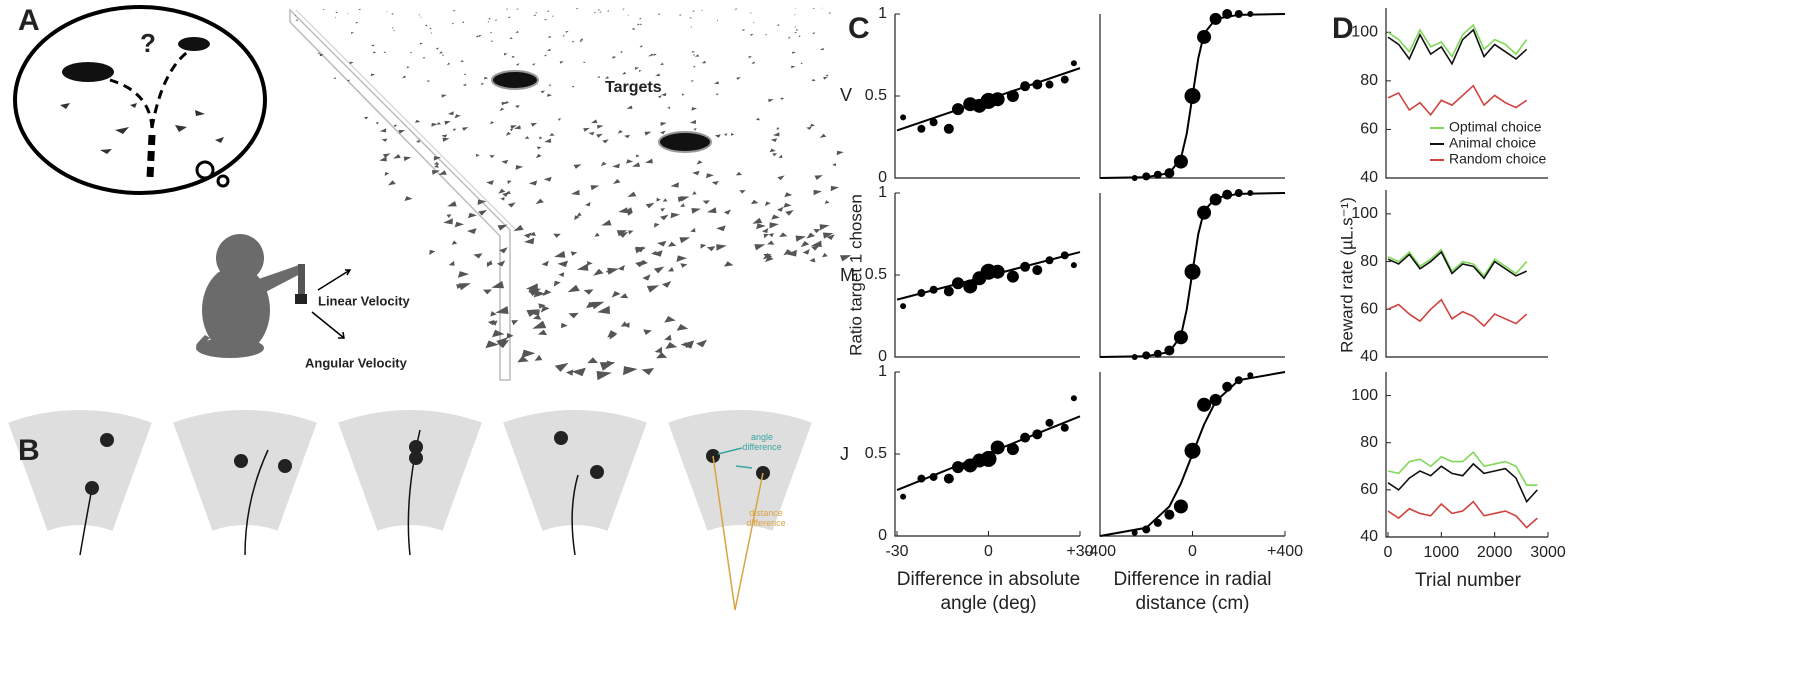 The height and width of the screenshot is (699, 1800). I want to click on target-dot, so click(416, 458).